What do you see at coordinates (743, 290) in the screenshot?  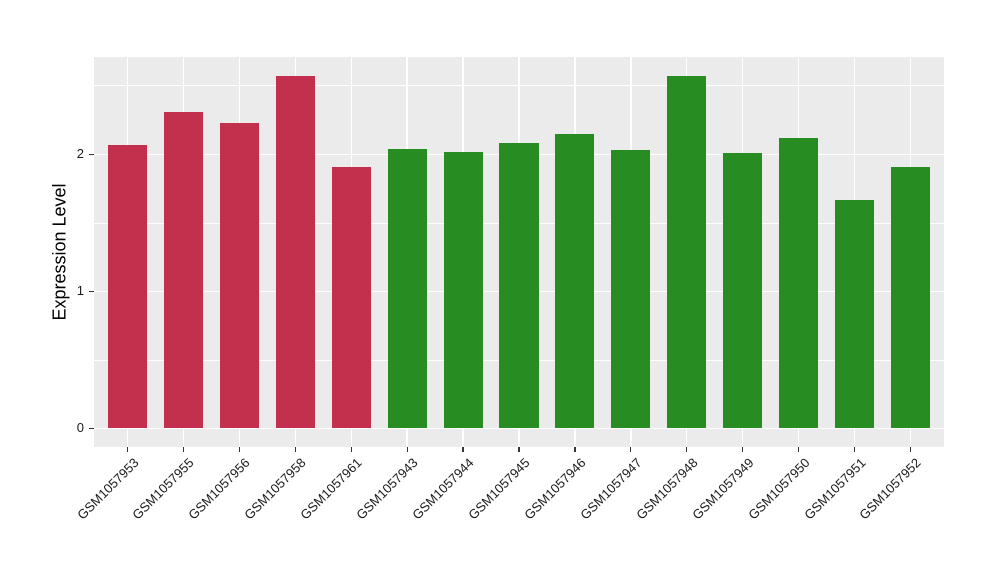 I see `bar-GSM1057949` at bounding box center [743, 290].